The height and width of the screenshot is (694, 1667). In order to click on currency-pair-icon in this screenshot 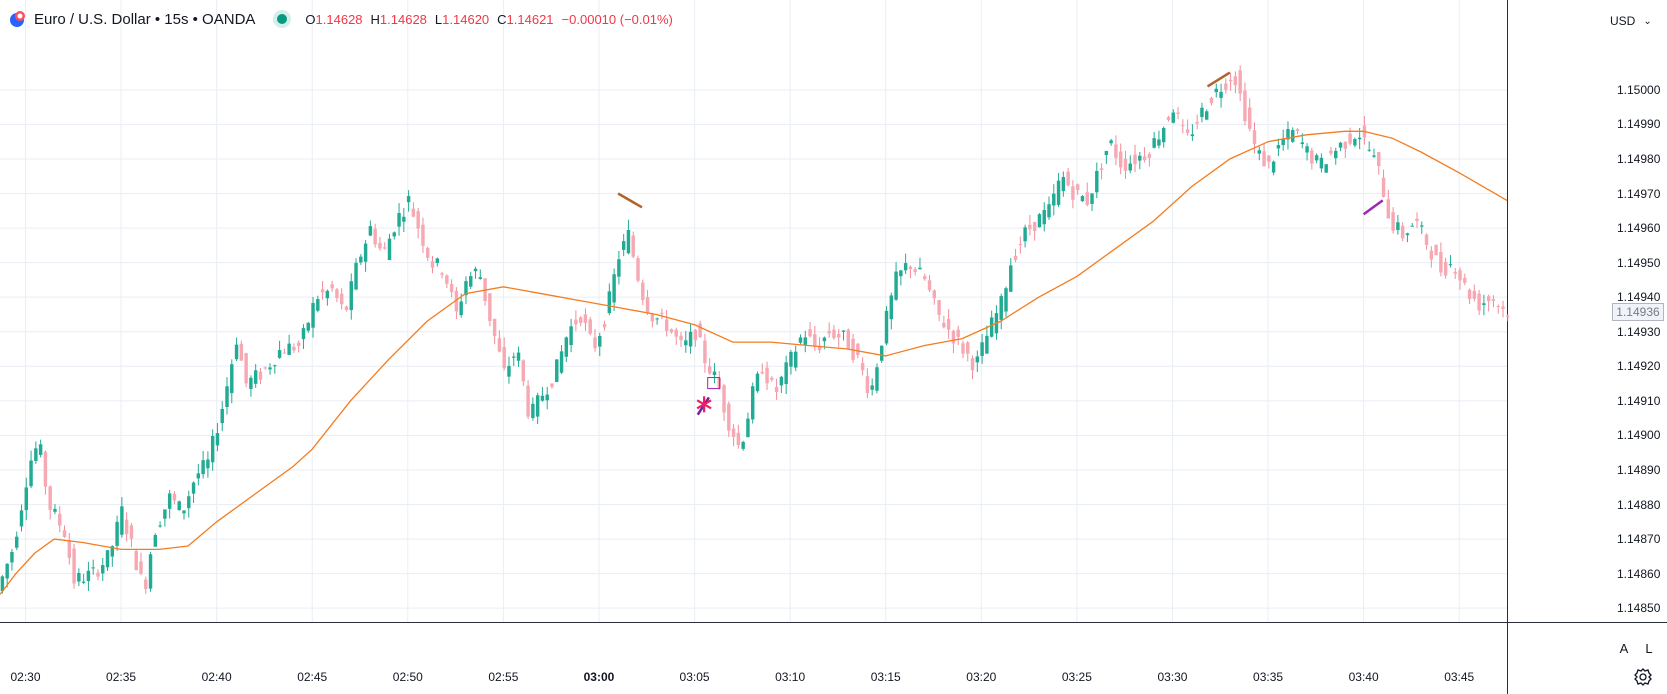, I will do `click(17, 19)`.